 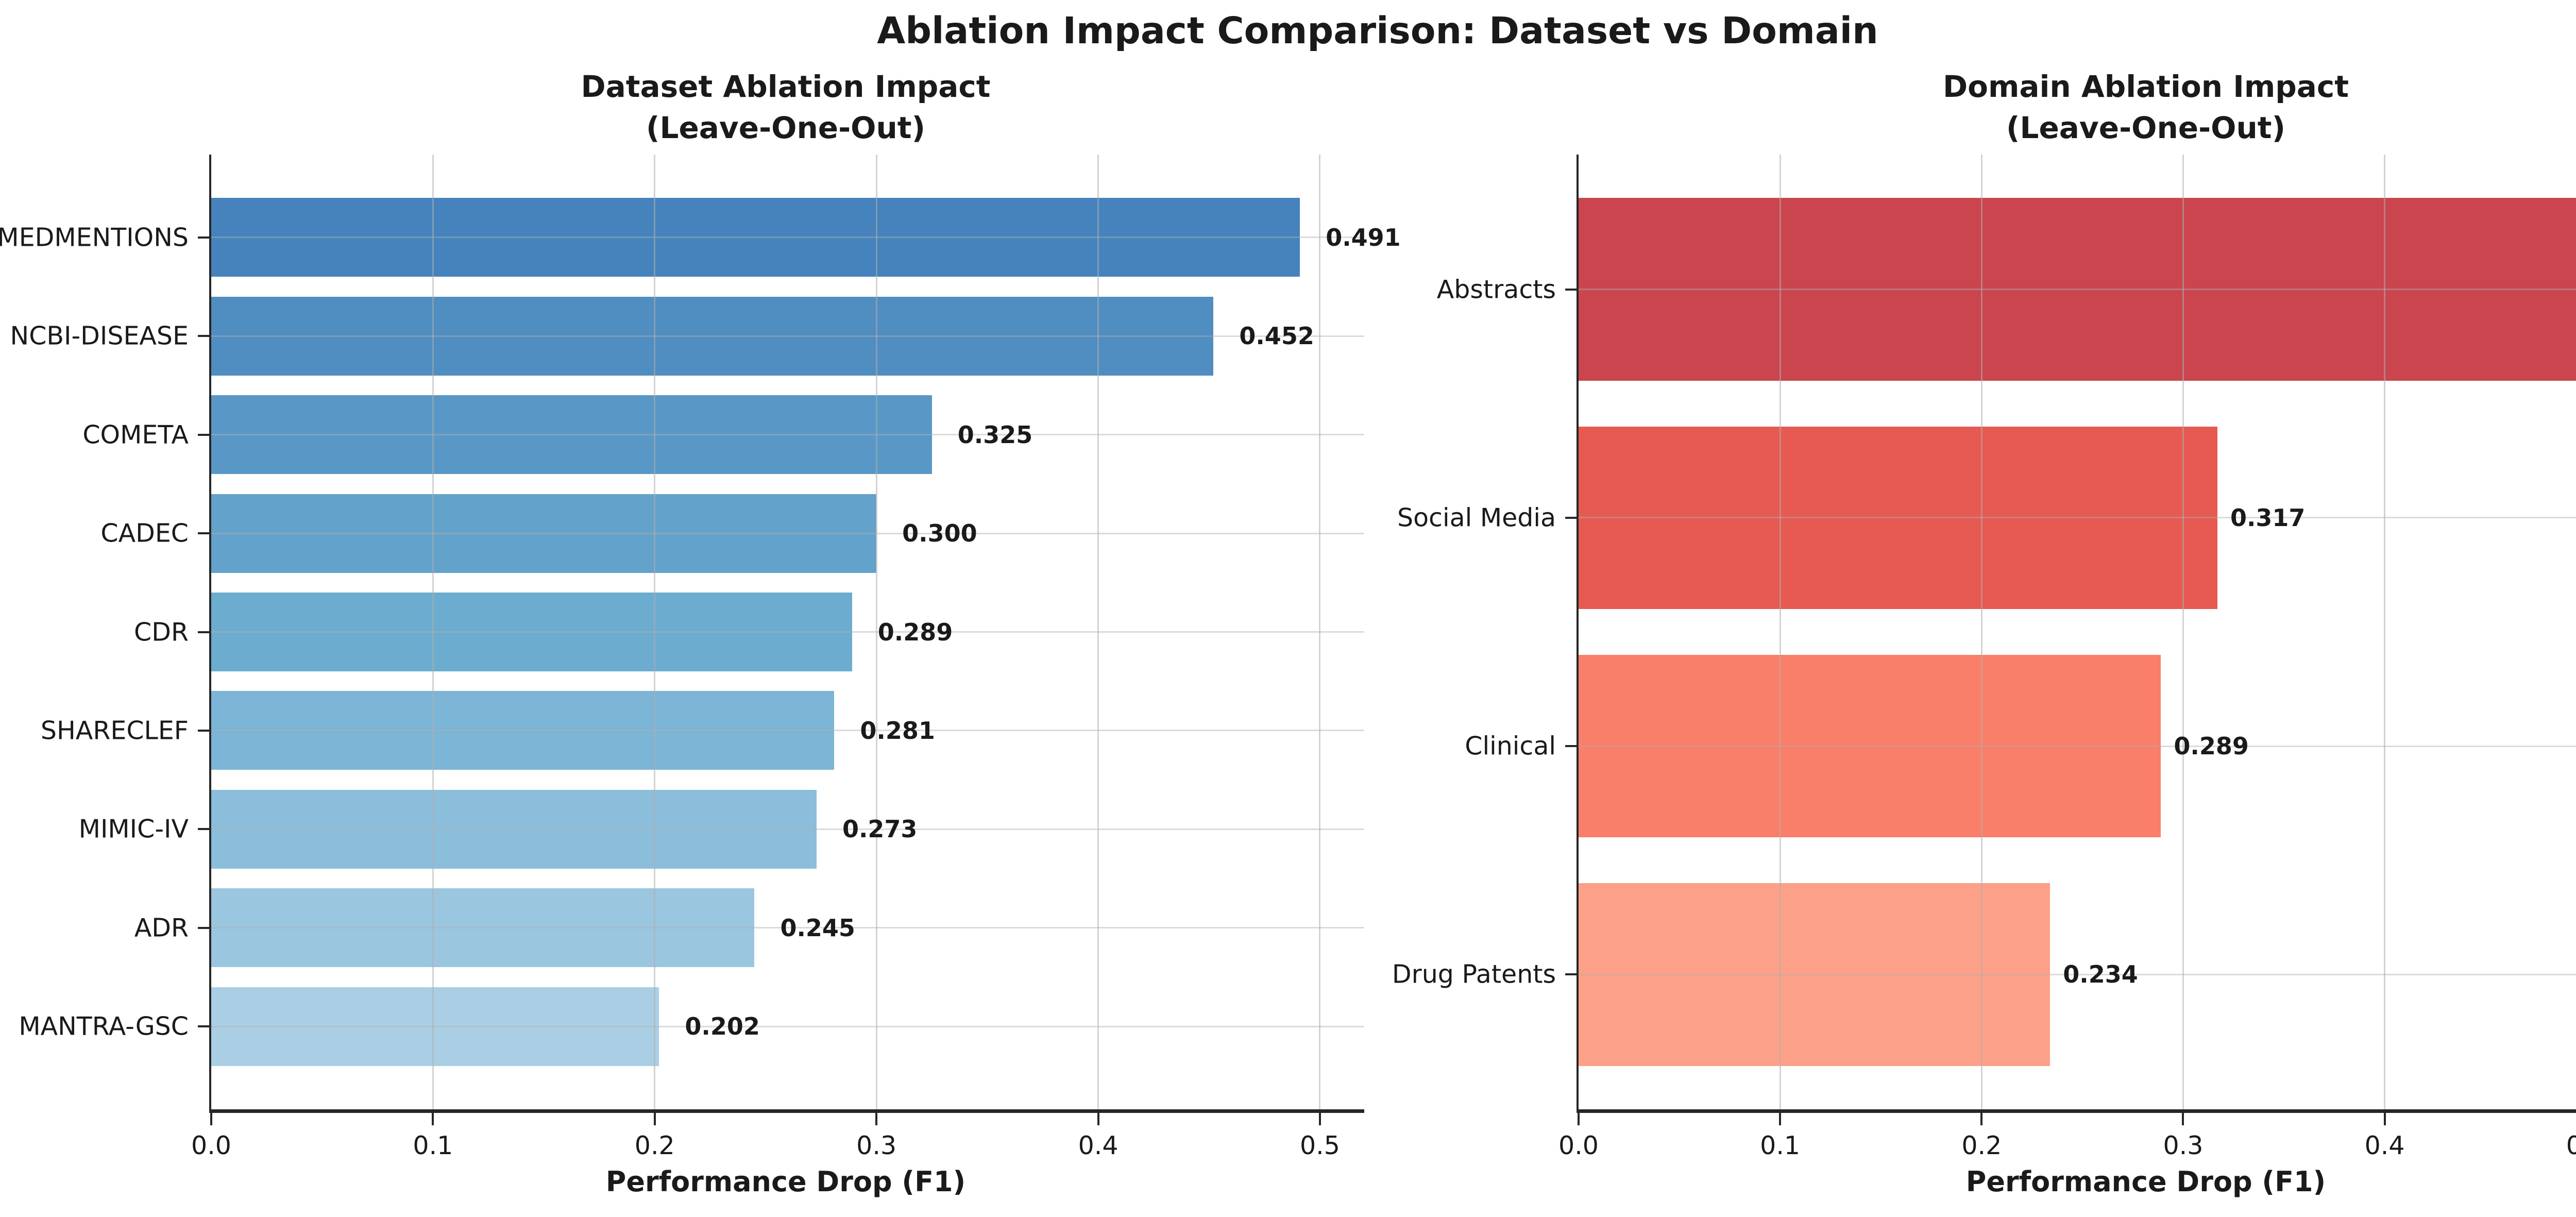 I want to click on y-tick-label-mimic-iv: MIMIC-IV, so click(x=133, y=829).